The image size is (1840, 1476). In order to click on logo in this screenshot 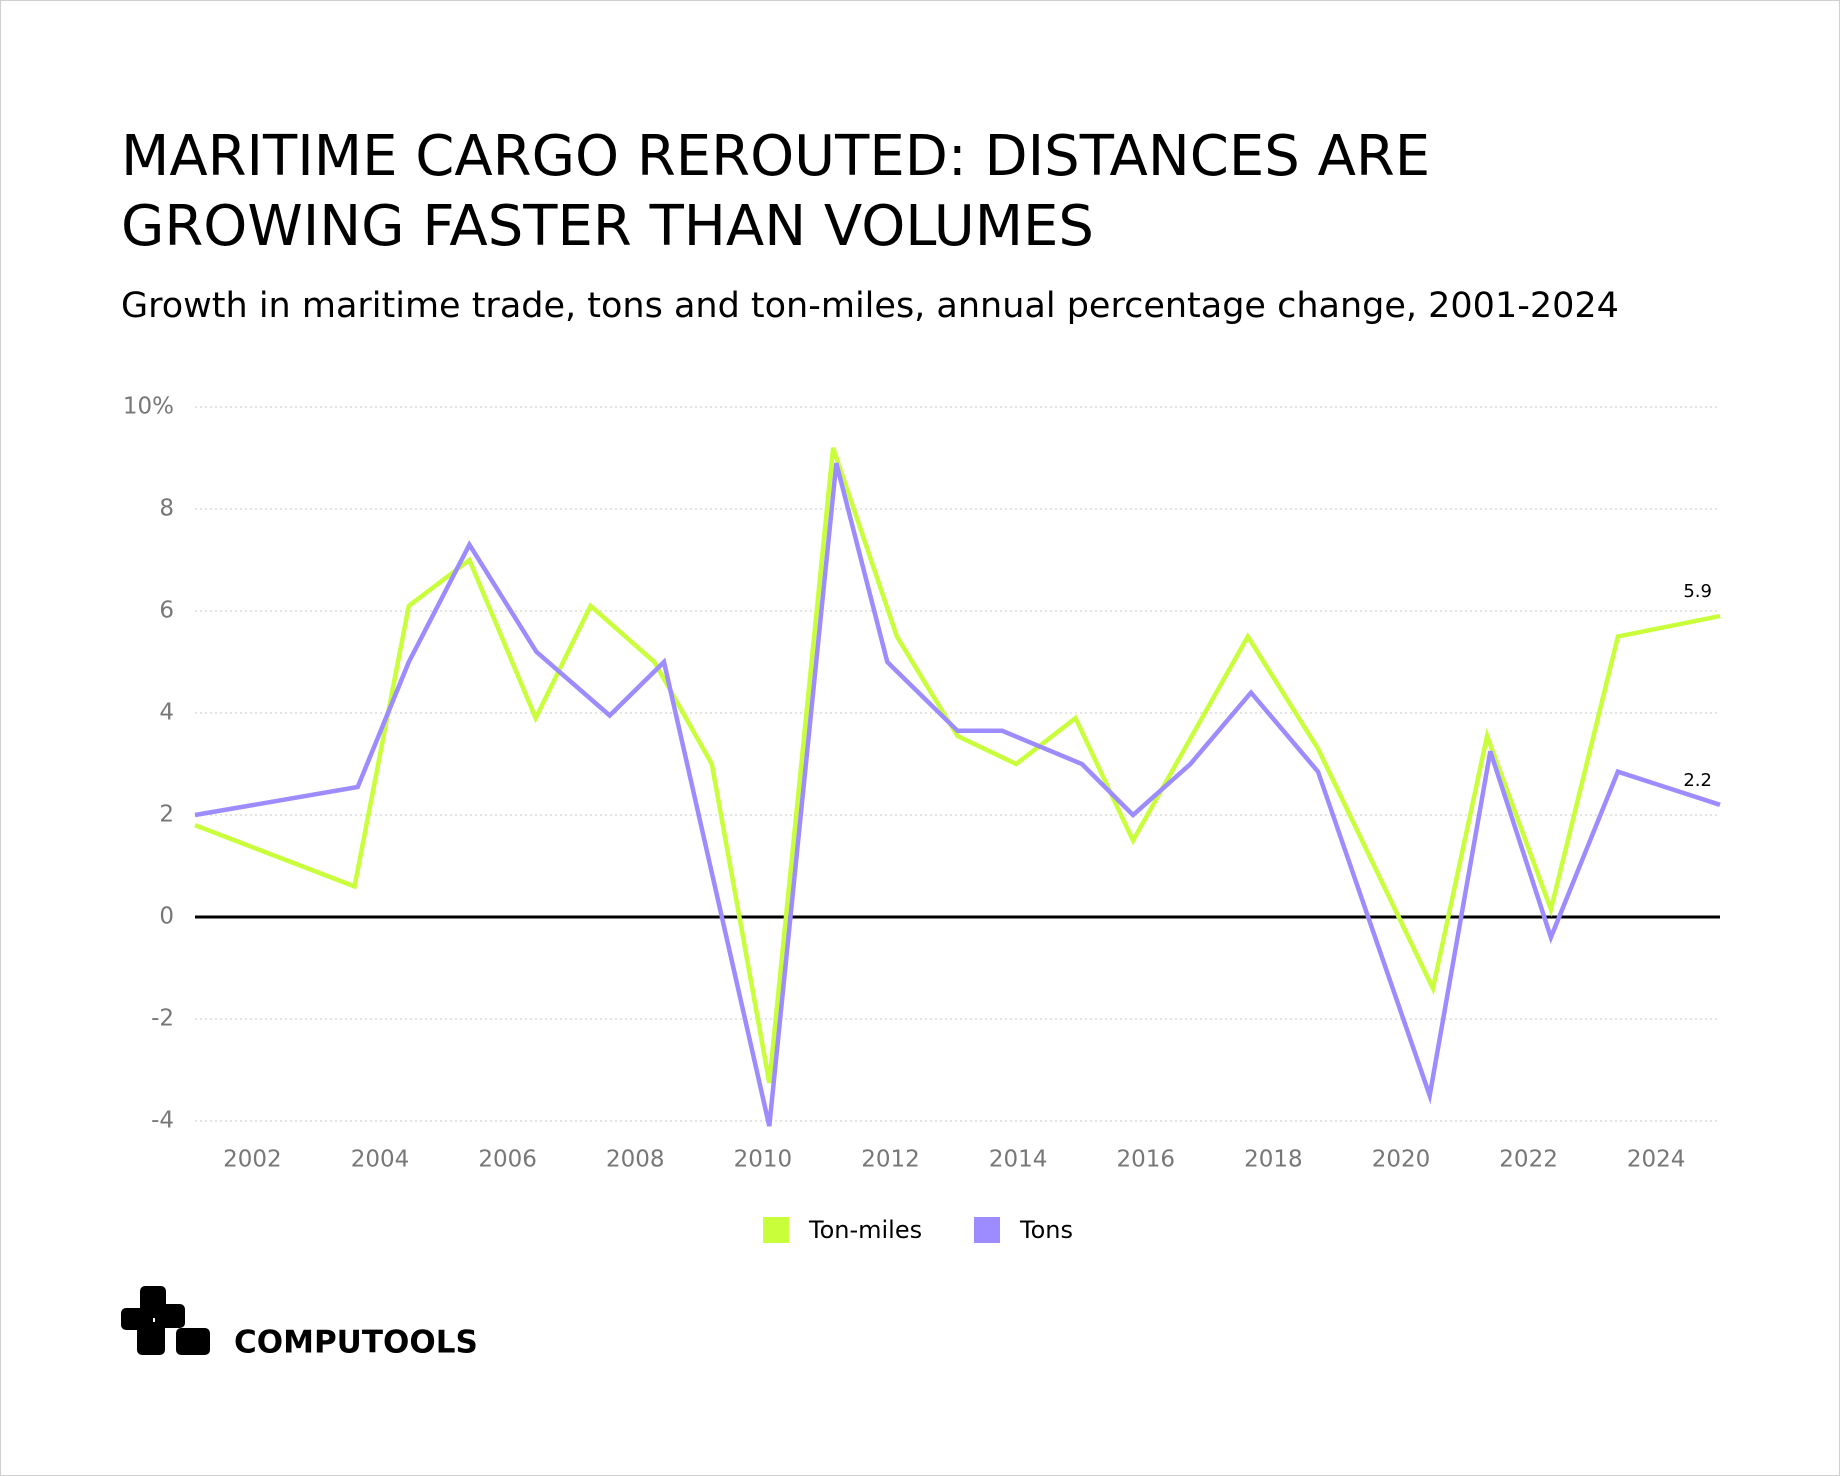, I will do `click(165, 1320)`.